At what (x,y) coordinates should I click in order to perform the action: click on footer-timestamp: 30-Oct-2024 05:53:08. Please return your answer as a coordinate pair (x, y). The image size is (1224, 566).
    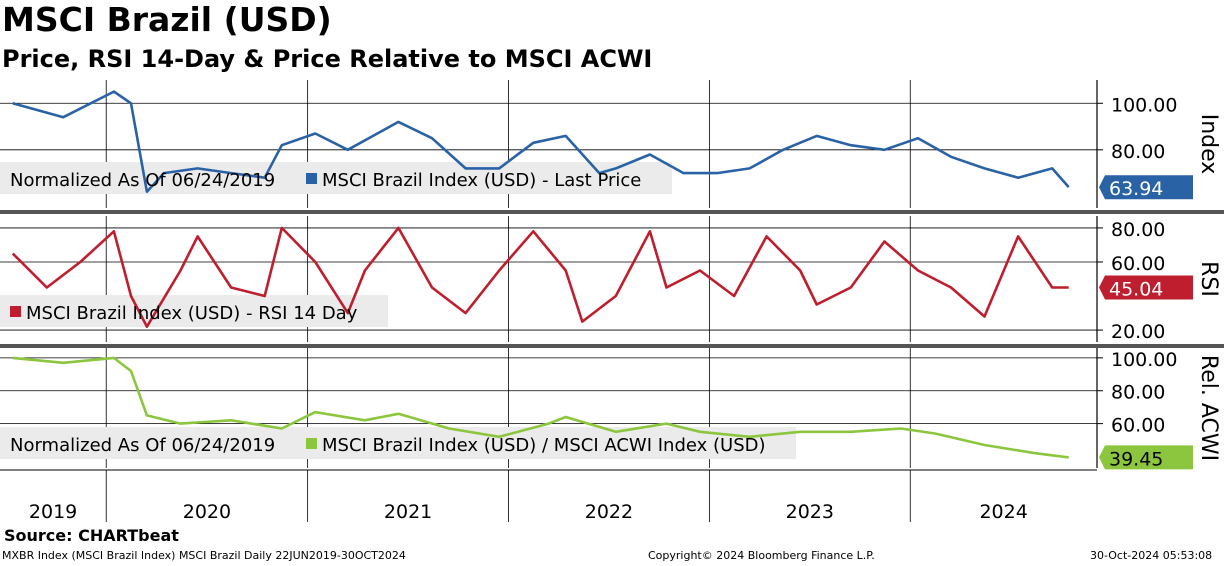
    Looking at the image, I should click on (1151, 555).